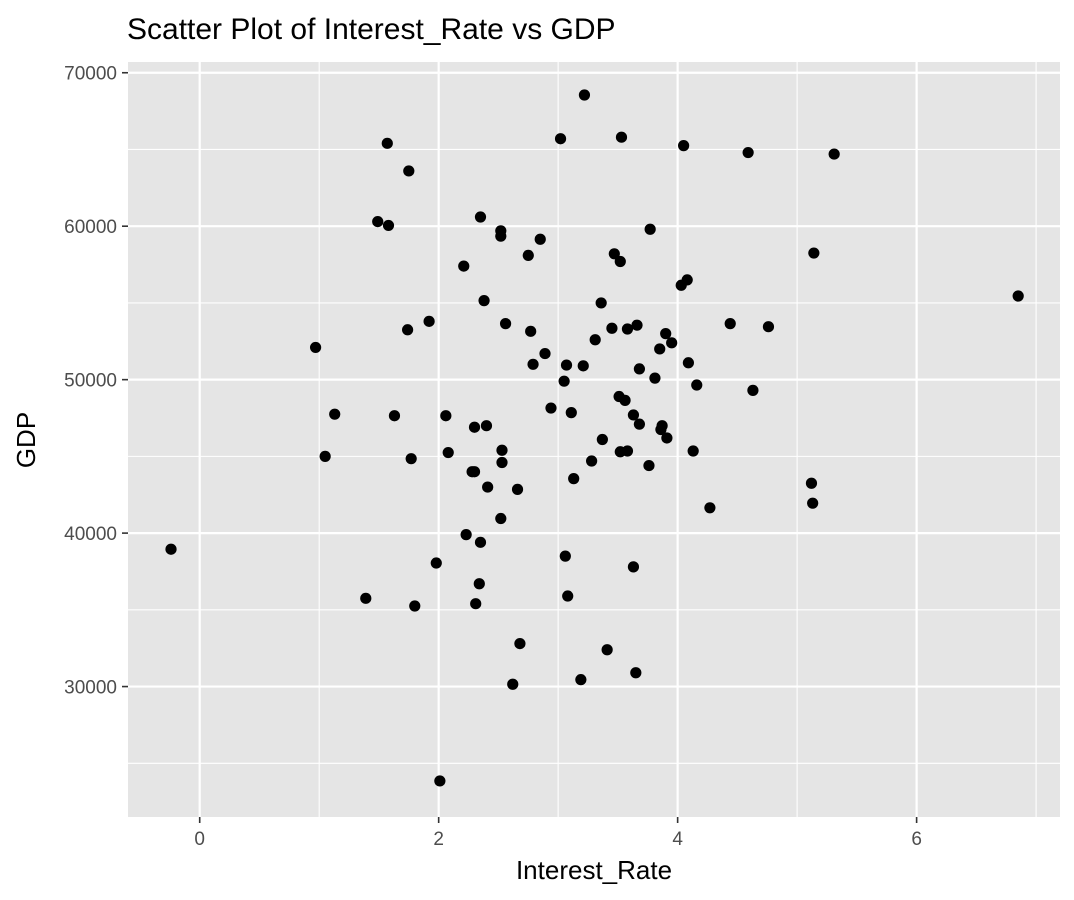 The height and width of the screenshot is (900, 1074). Describe the element at coordinates (558, 833) in the screenshot. I see `x-axis: 0 2 4 6` at that location.